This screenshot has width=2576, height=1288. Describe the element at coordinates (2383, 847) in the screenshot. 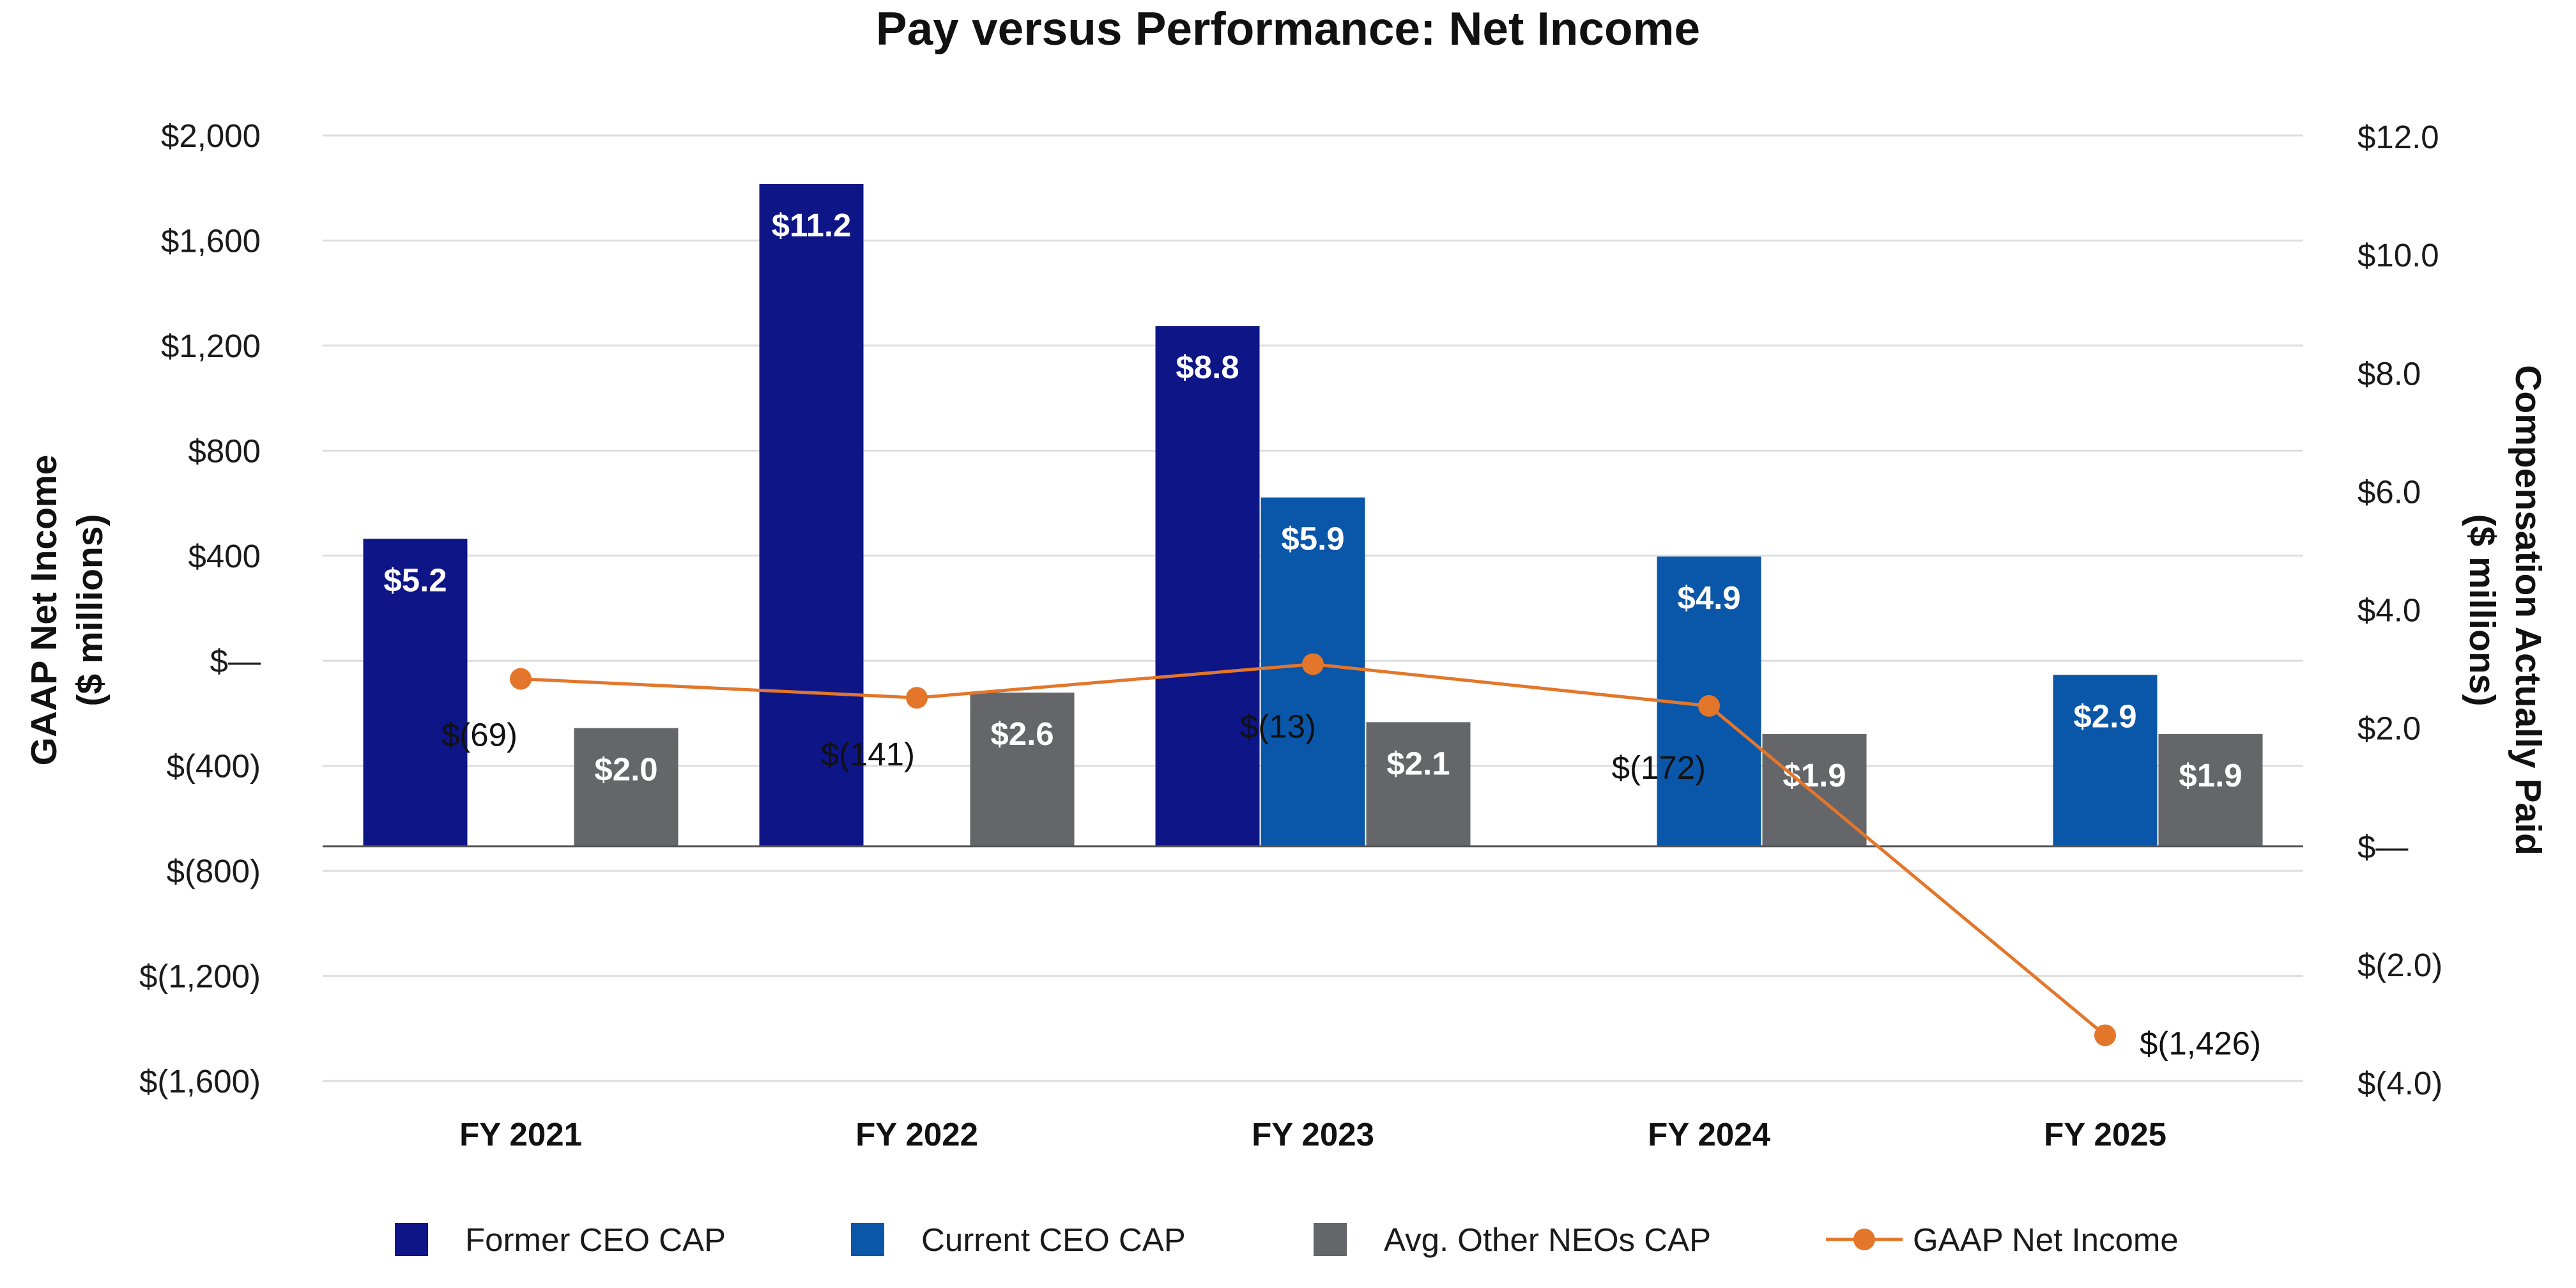

I see `right-tick-label: $—` at that location.